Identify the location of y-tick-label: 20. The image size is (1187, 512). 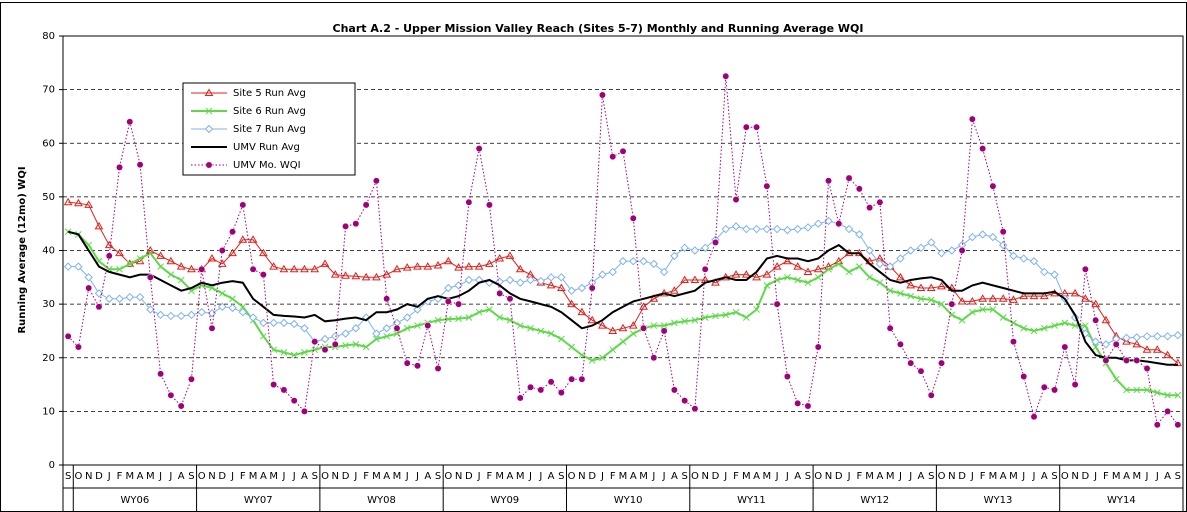
(48, 358).